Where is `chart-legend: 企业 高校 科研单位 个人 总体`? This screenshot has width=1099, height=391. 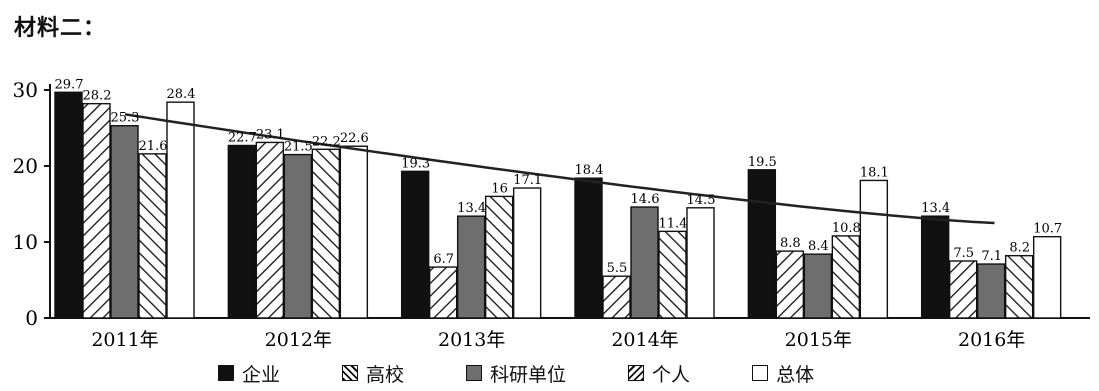 chart-legend: 企业 高校 科研单位 个人 总体 is located at coordinates (547, 373).